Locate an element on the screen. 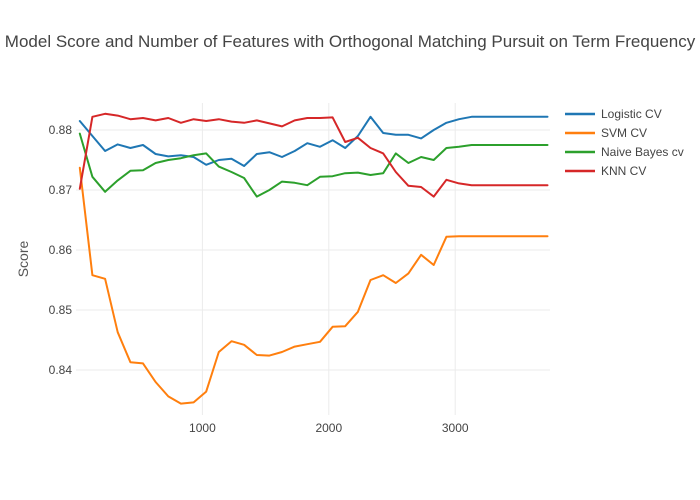 This screenshot has height=500, width=700. legend-item-knn-cv: KNN CV is located at coordinates (605, 171).